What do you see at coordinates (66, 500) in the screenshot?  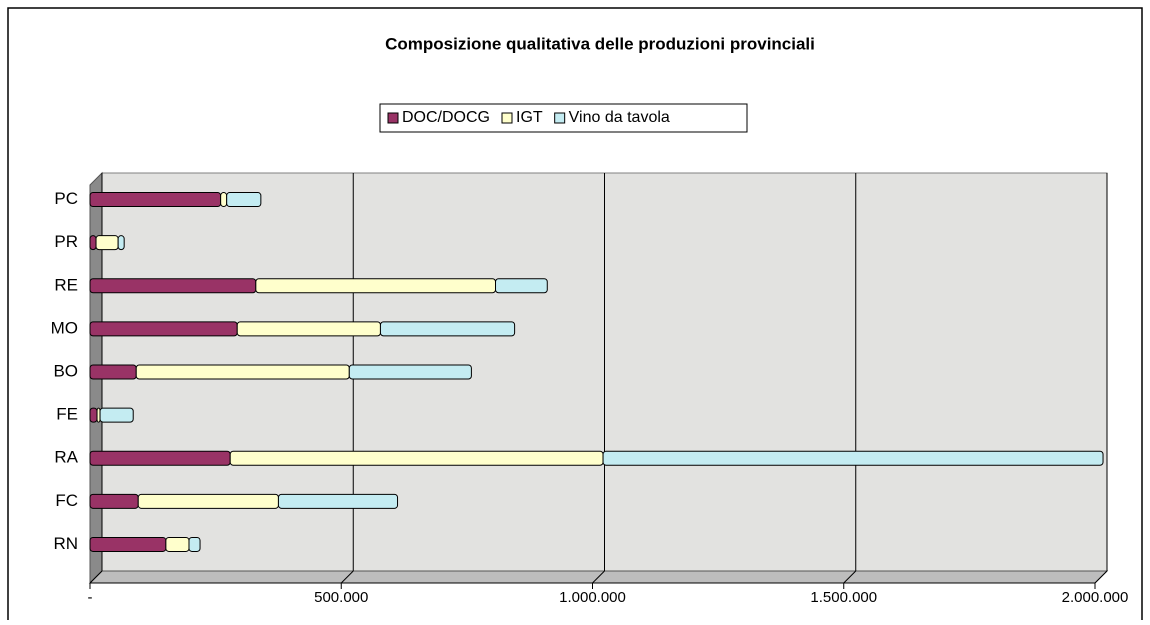 I see `y-tick-label: FC` at bounding box center [66, 500].